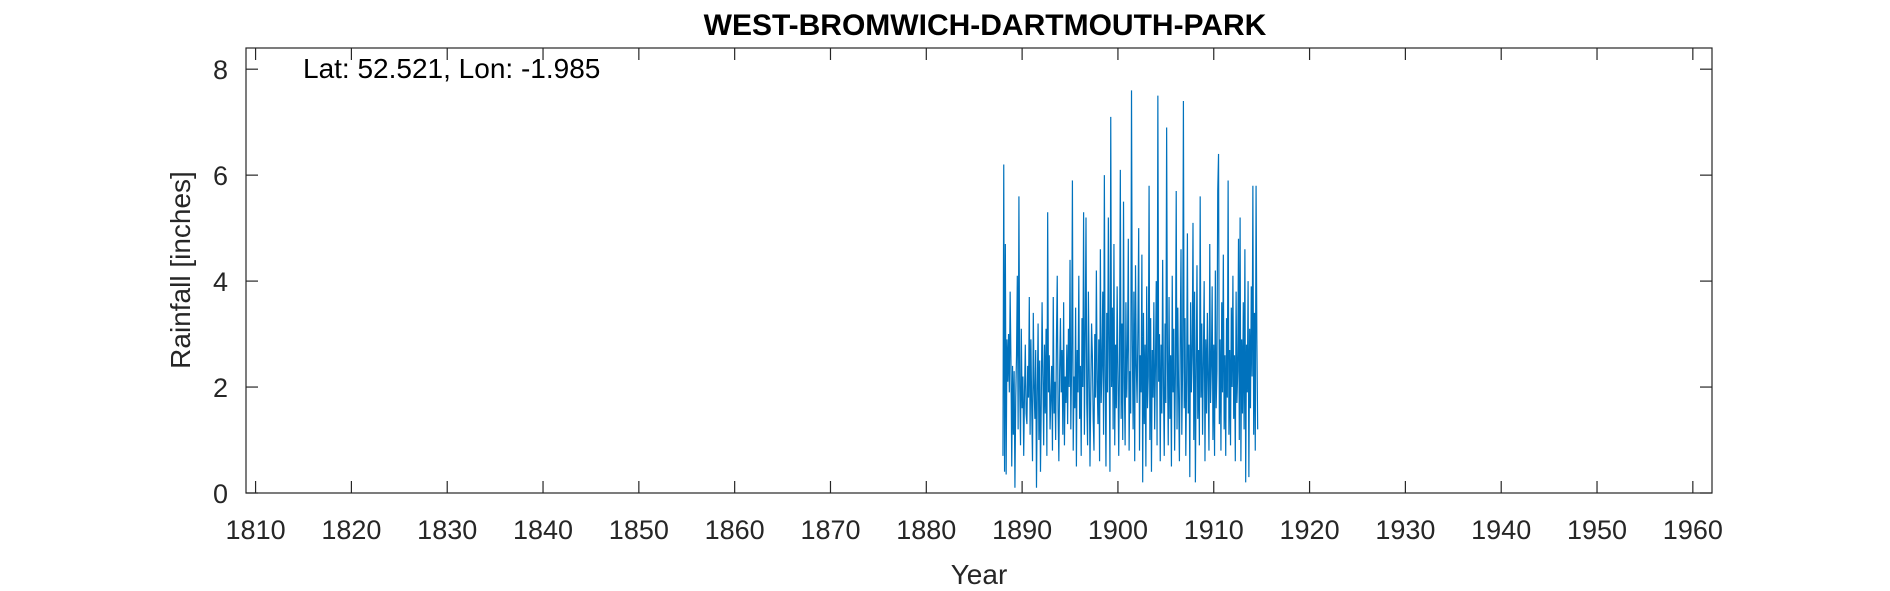 The width and height of the screenshot is (1890, 591). Describe the element at coordinates (1022, 530) in the screenshot. I see `x-tick-label: 1890` at that location.